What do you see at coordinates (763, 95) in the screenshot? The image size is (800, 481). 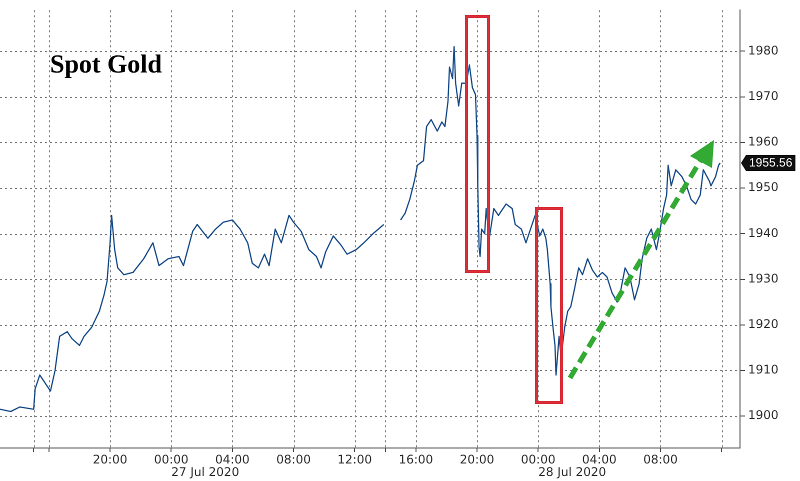 I see `y-tick-label: 1970` at bounding box center [763, 95].